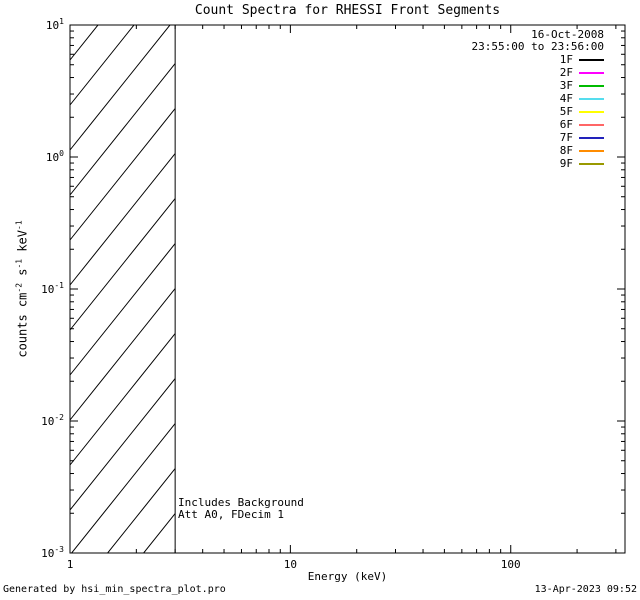 This screenshot has width=640, height=600. What do you see at coordinates (566, 163) in the screenshot?
I see `legend-entry-label: 9F` at bounding box center [566, 163].